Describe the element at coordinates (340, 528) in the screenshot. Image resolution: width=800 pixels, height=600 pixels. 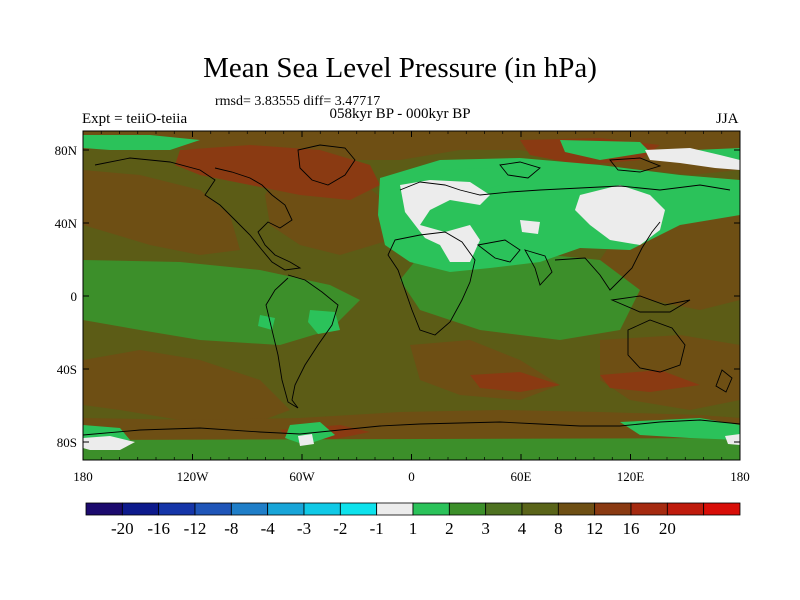
I see `colorbar-label: -2` at that location.